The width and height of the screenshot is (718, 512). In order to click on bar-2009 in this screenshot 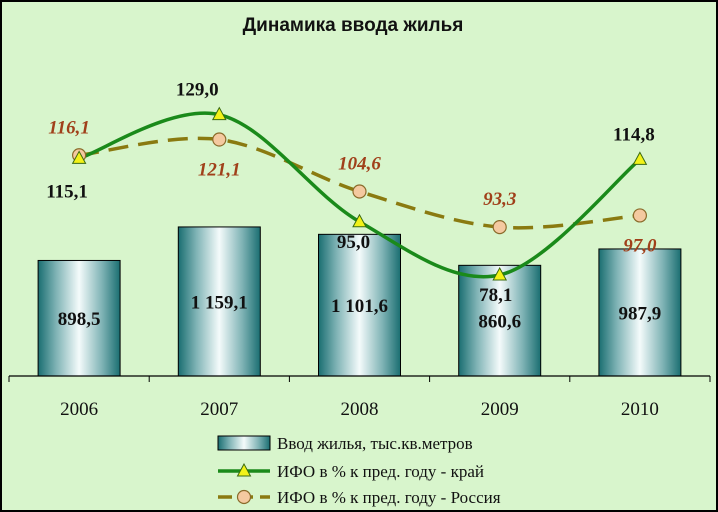, I will do `click(500, 320)`.